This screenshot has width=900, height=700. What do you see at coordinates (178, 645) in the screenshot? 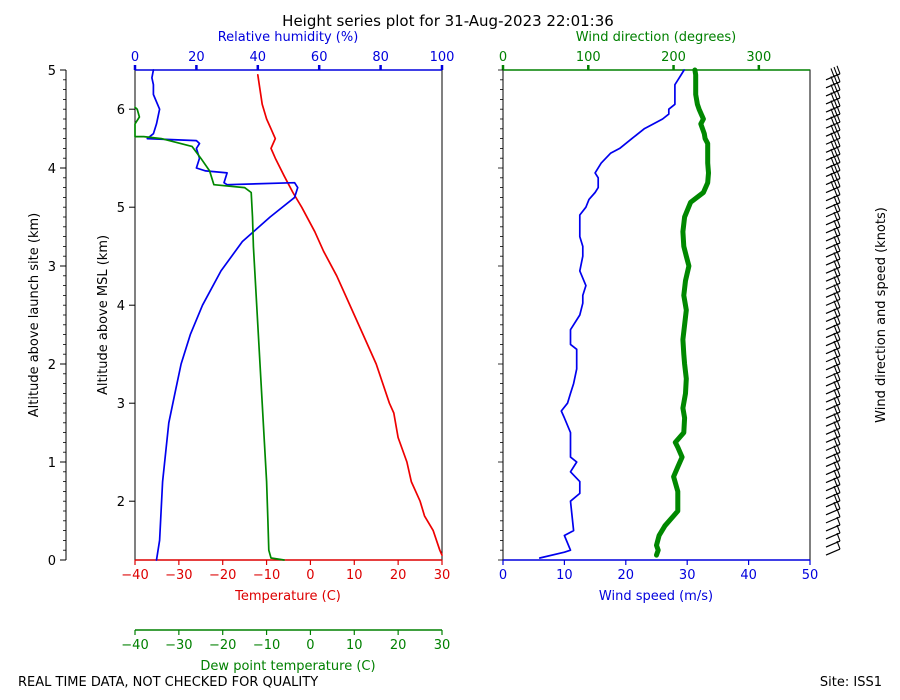
I see `dewpoint-tick-label: −30` at bounding box center [178, 645].